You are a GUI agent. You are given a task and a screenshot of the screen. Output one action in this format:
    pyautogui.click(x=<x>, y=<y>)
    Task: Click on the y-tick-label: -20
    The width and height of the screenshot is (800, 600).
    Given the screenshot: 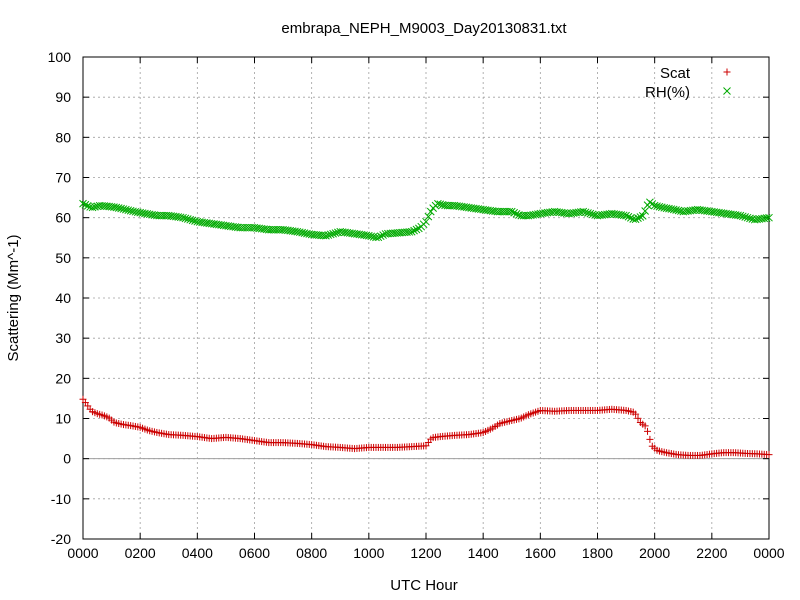 What is the action you would take?
    pyautogui.click(x=61, y=539)
    